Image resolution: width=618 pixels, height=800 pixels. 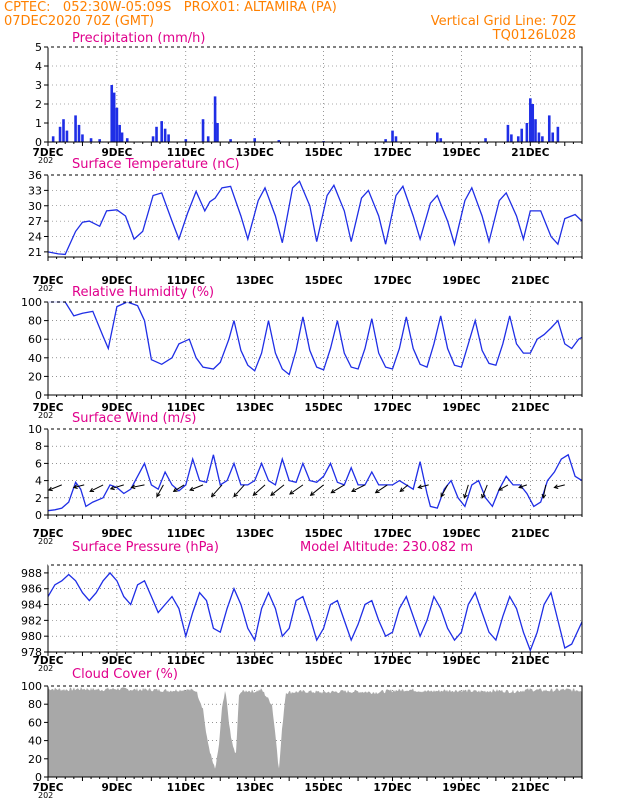 What do you see at coordinates (35, 221) in the screenshot?
I see `temp-ytick-label: 27` at bounding box center [35, 221].